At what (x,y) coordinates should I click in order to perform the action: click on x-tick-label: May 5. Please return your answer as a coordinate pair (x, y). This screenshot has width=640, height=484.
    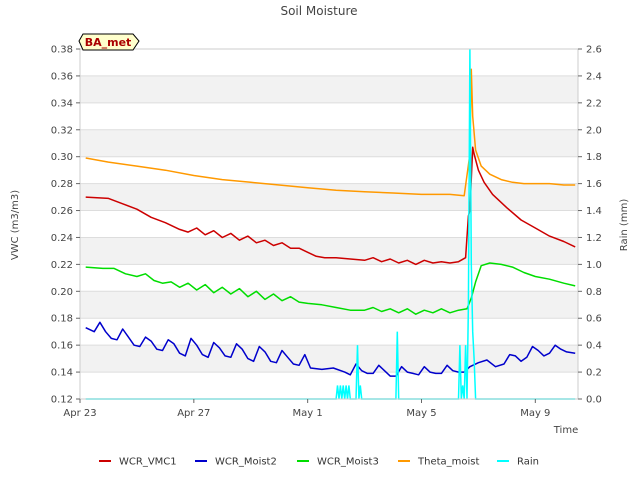
    Looking at the image, I should click on (421, 413).